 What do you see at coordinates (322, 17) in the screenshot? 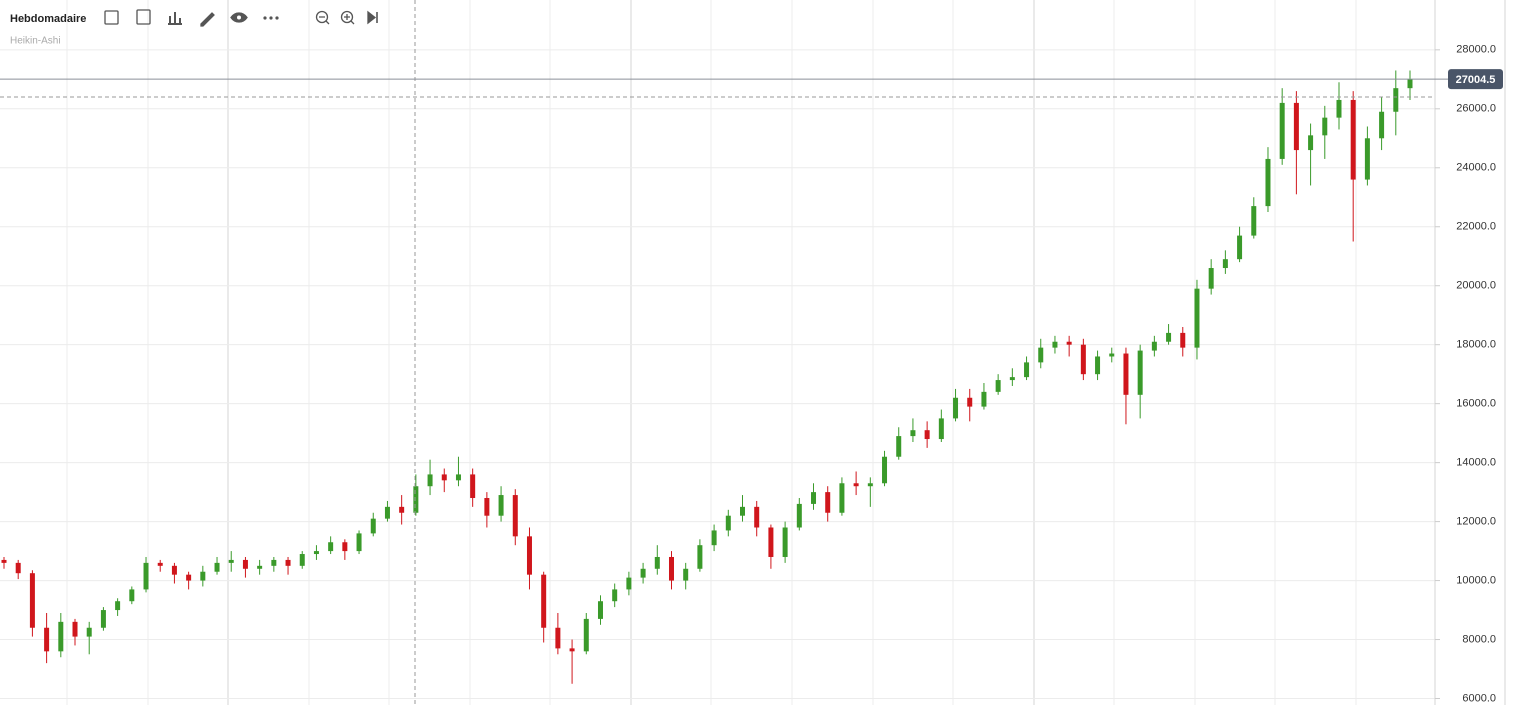
I see `zoom-out-icon` at bounding box center [322, 17].